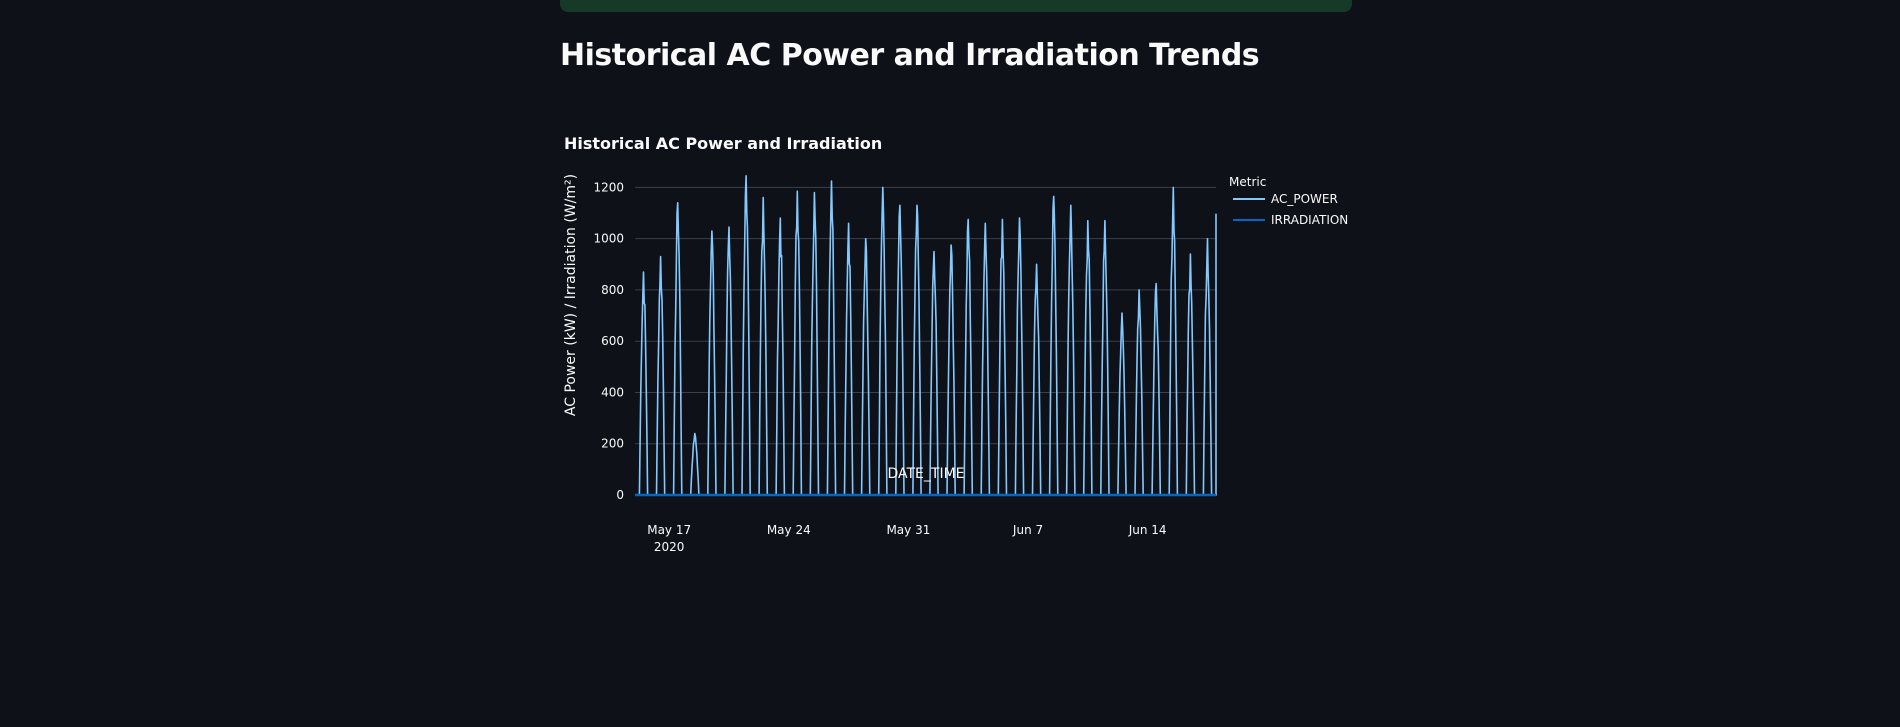  I want to click on y-tick-label: 800, so click(612, 290).